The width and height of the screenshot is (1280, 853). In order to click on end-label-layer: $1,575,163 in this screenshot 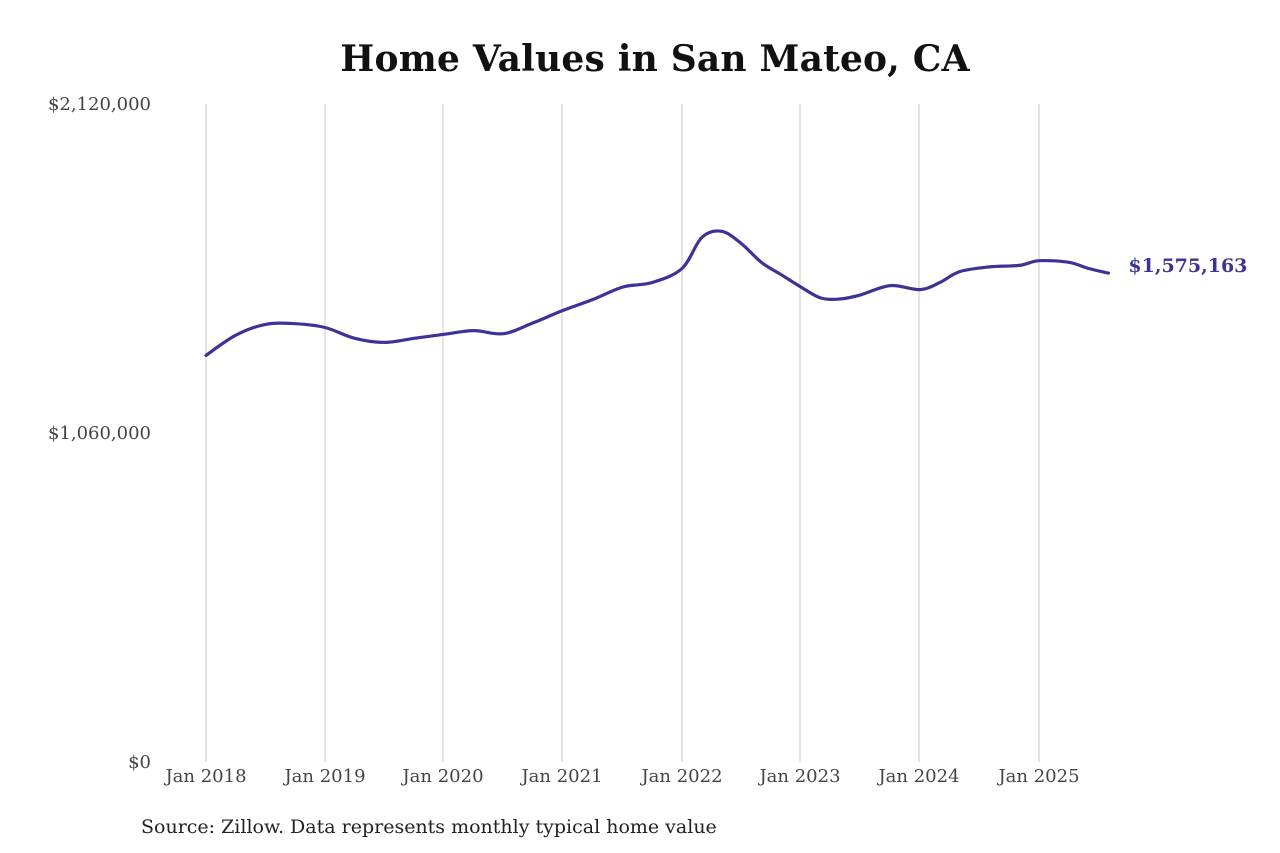, I will do `click(1187, 266)`.